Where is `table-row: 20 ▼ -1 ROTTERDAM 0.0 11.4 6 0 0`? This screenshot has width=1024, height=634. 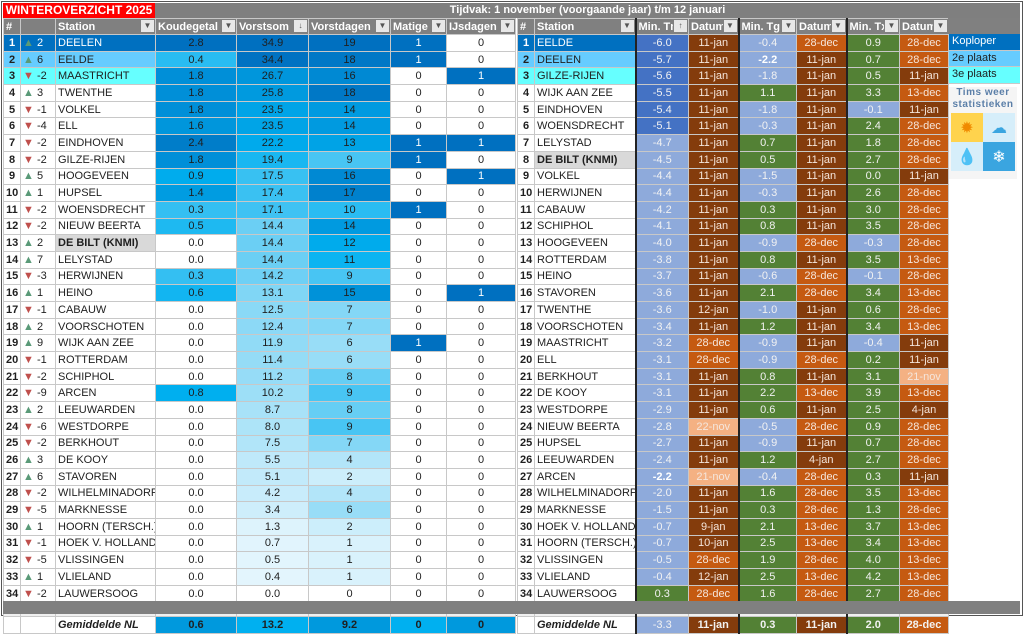
table-row: 20 ▼ -1 ROTTERDAM 0.0 11.4 6 0 0 is located at coordinates (259, 360).